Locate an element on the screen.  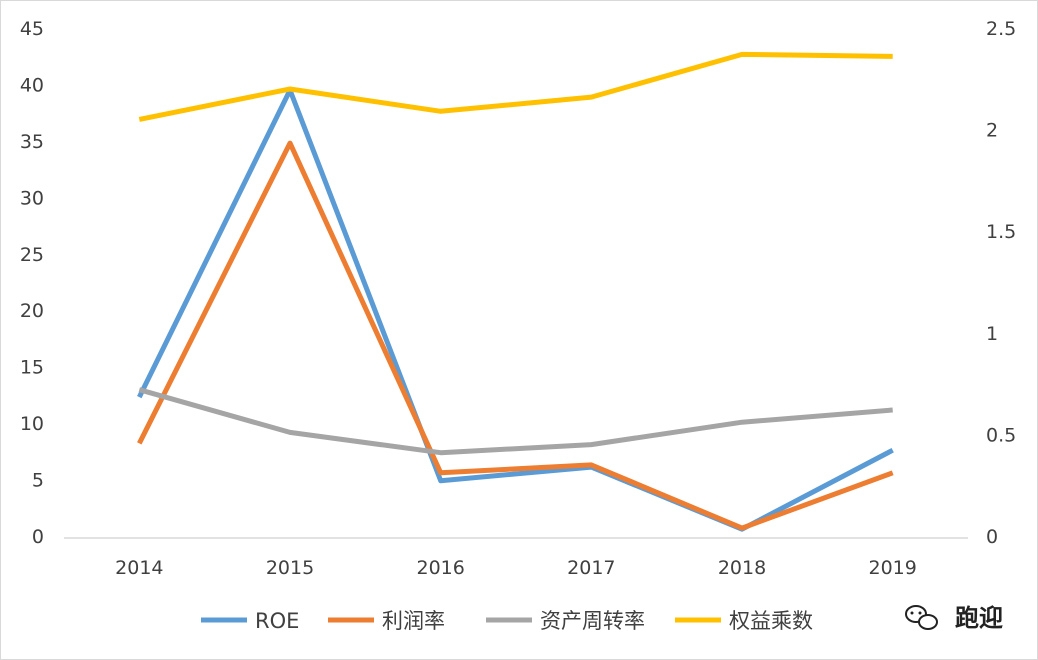
right-y-tick-label: 1.5 is located at coordinates (1001, 232).